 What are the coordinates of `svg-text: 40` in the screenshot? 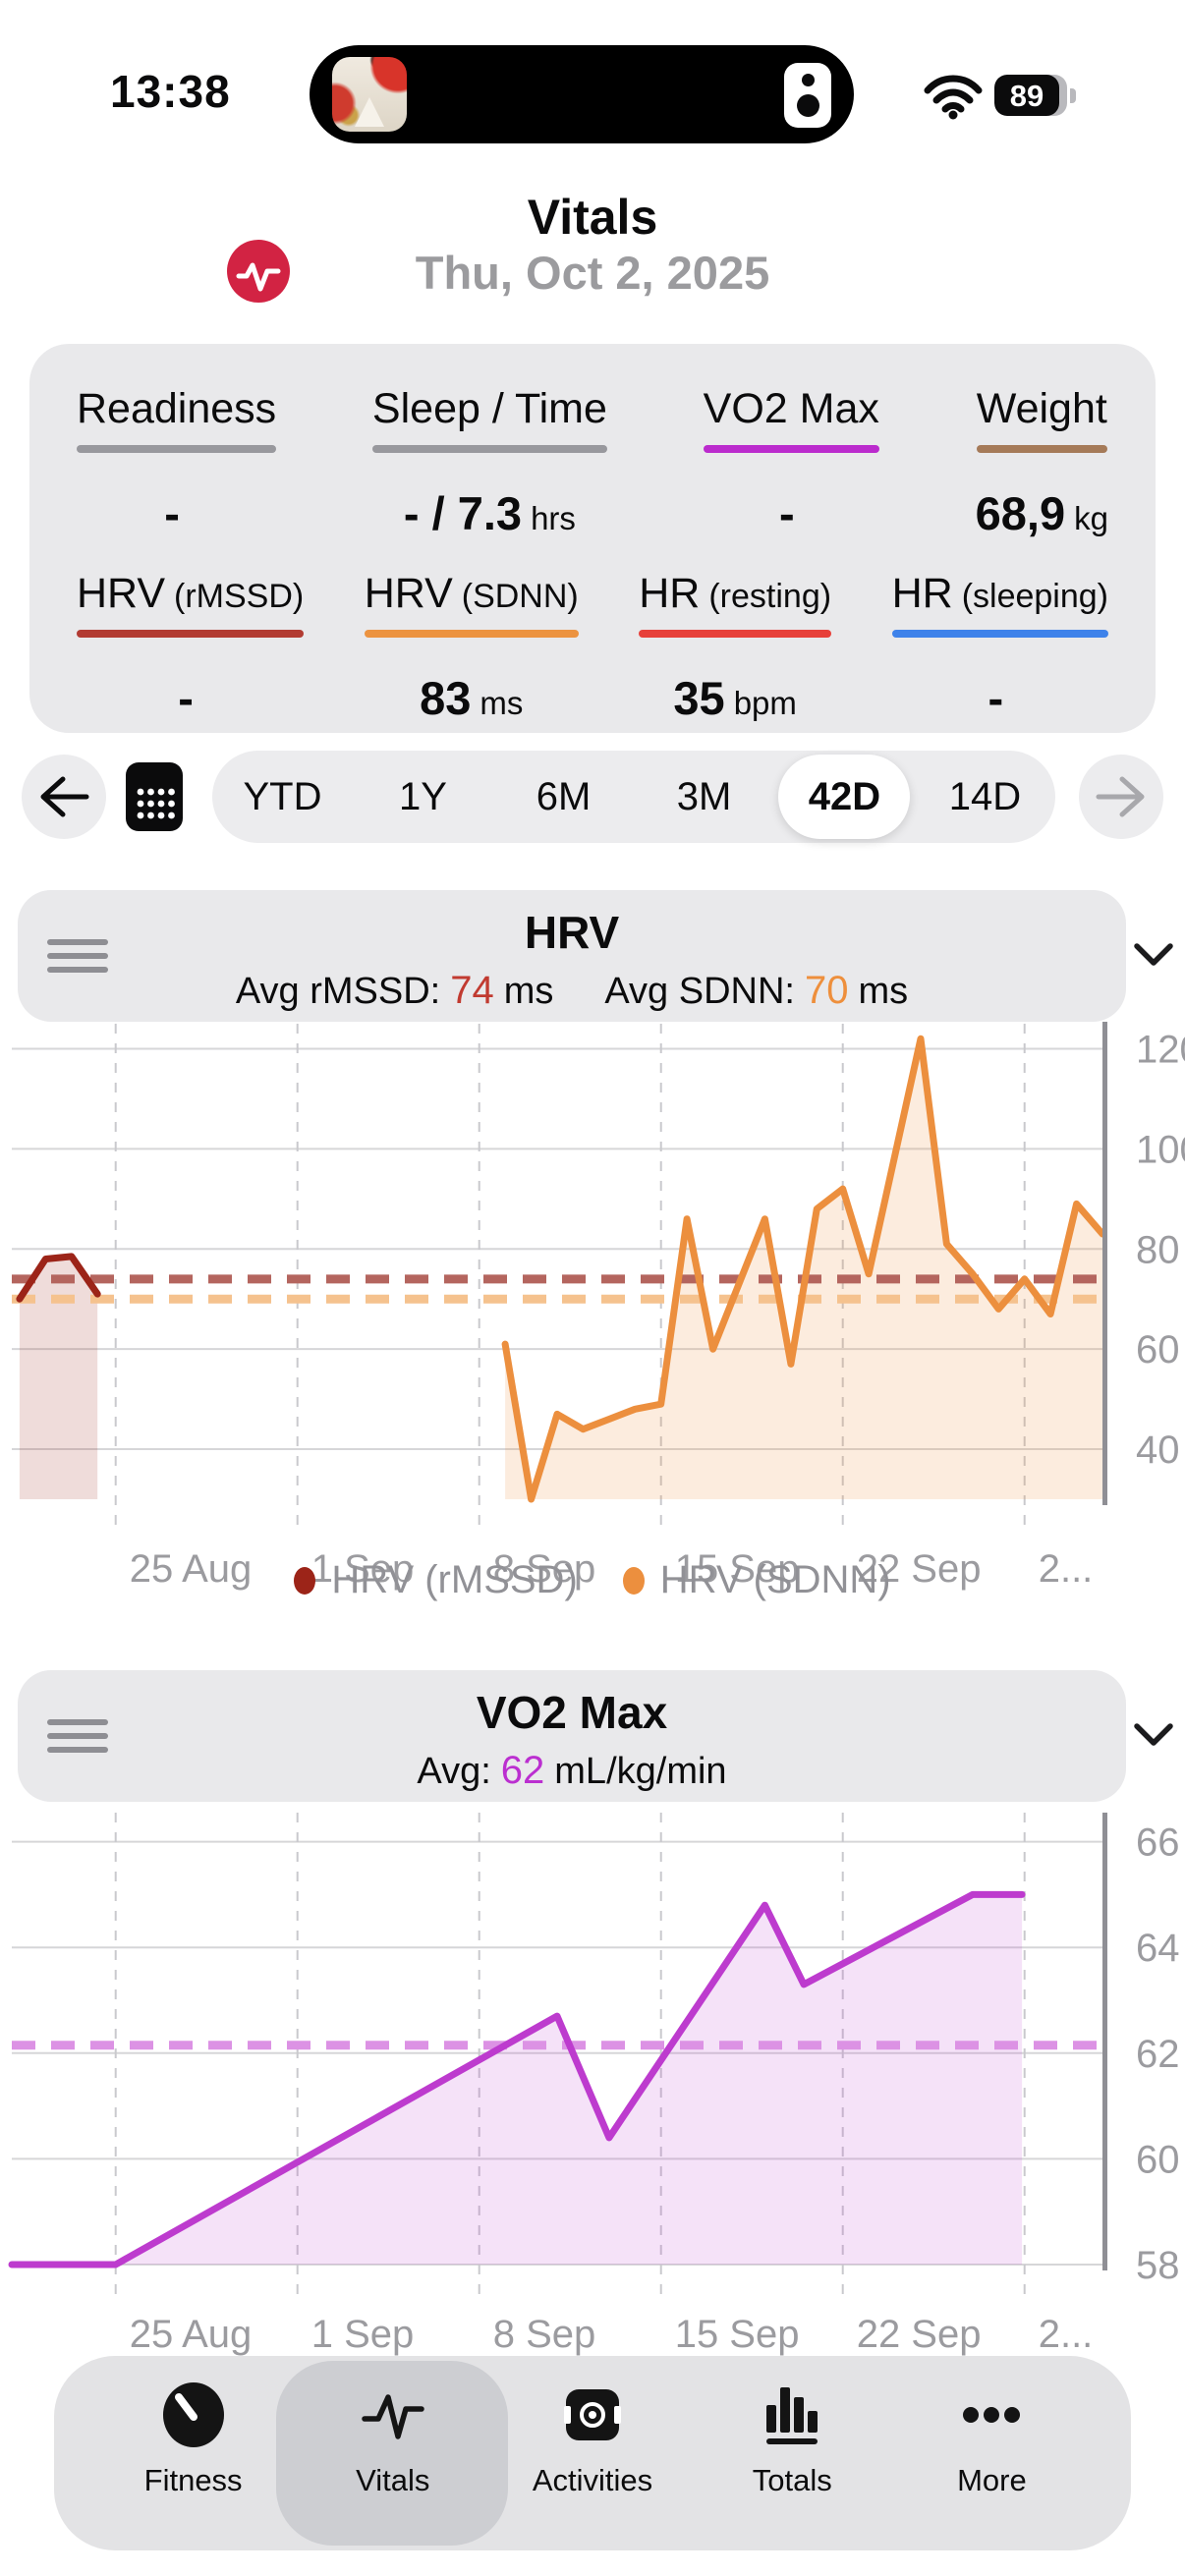 It's located at (1158, 1450).